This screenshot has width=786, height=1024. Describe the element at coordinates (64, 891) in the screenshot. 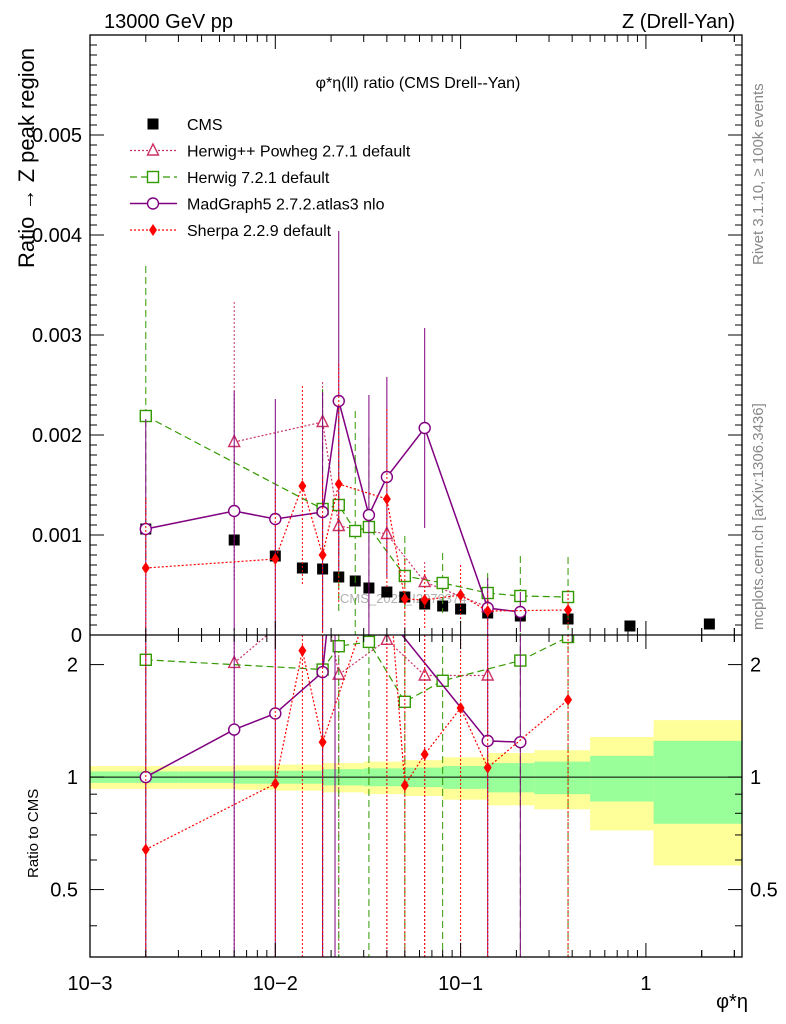

I see `ratio-y-tick-label: 0.5` at that location.